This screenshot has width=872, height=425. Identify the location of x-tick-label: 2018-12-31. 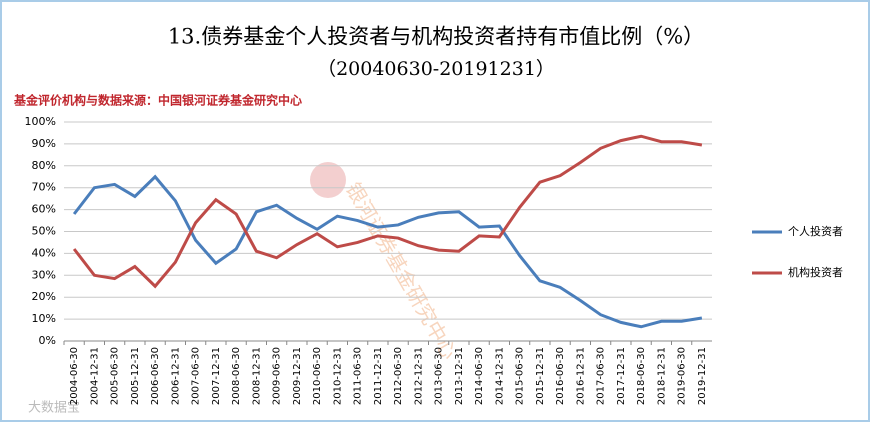
(661, 376).